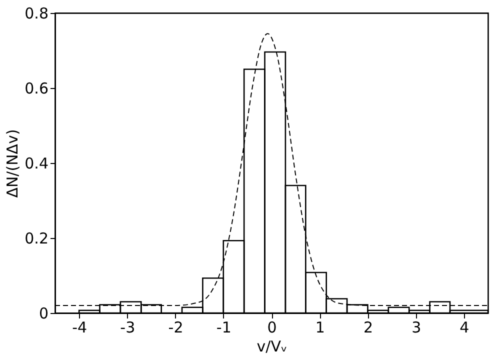  Describe the element at coordinates (320, 327) in the screenshot. I see `x-tick-label: 1` at that location.